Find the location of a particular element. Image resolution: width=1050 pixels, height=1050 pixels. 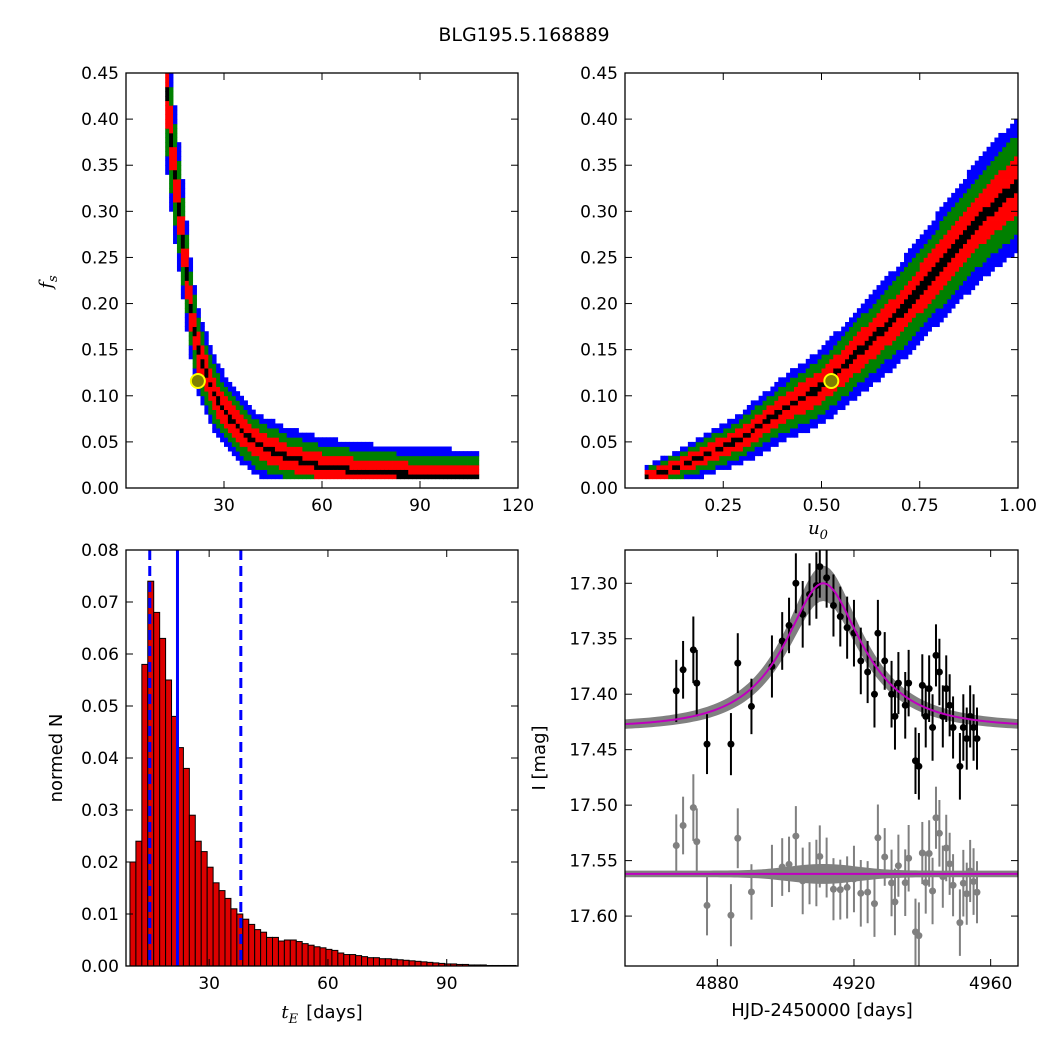

x-tick-label: 60 is located at coordinates (328, 984).